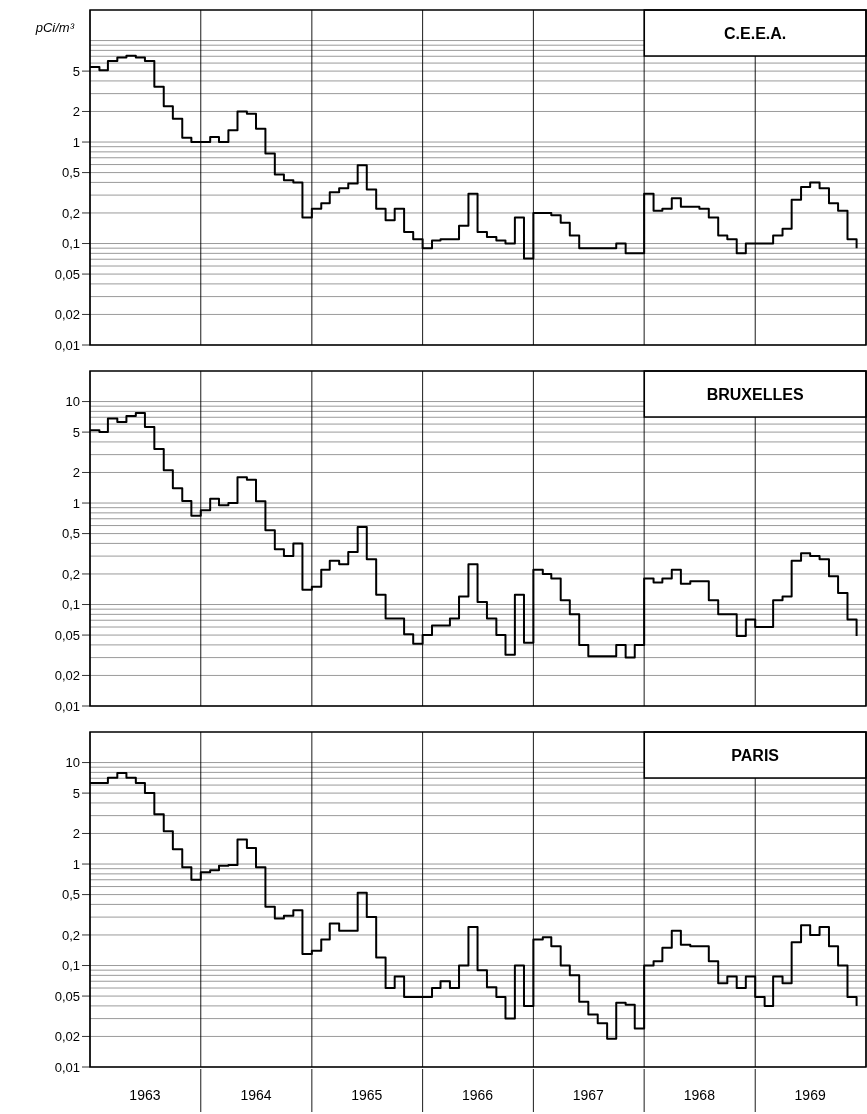 The image size is (867, 1114). I want to click on label-frame: C.E.E.A., so click(755, 33).